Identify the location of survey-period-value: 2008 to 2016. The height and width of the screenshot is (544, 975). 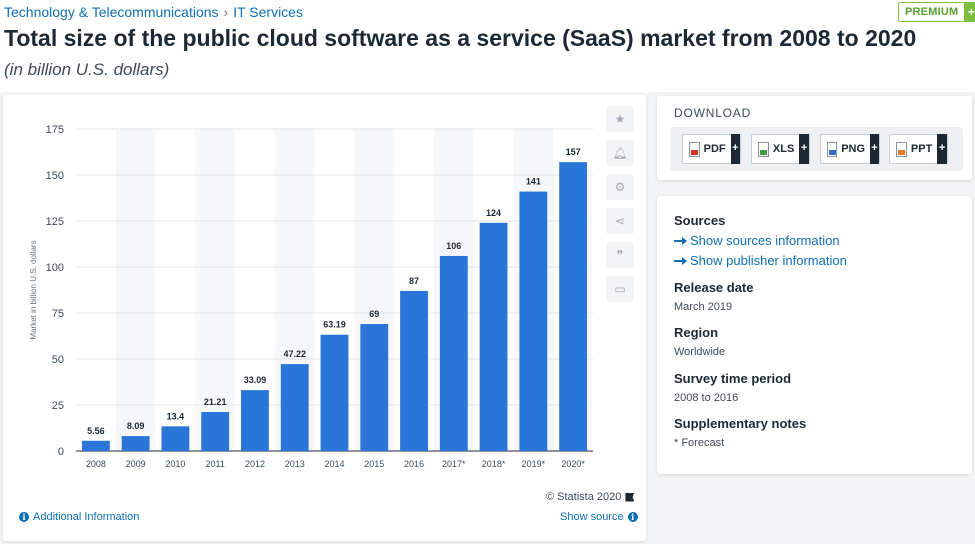
(706, 398).